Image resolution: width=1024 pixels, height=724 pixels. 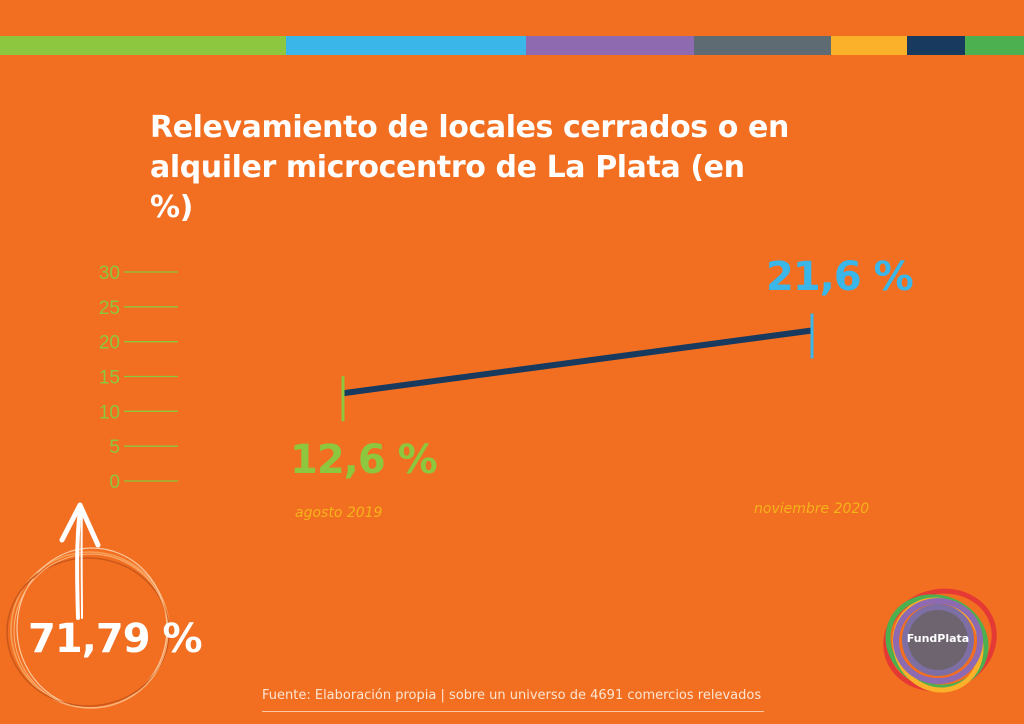 I want to click on strip-purple, so click(x=610, y=45).